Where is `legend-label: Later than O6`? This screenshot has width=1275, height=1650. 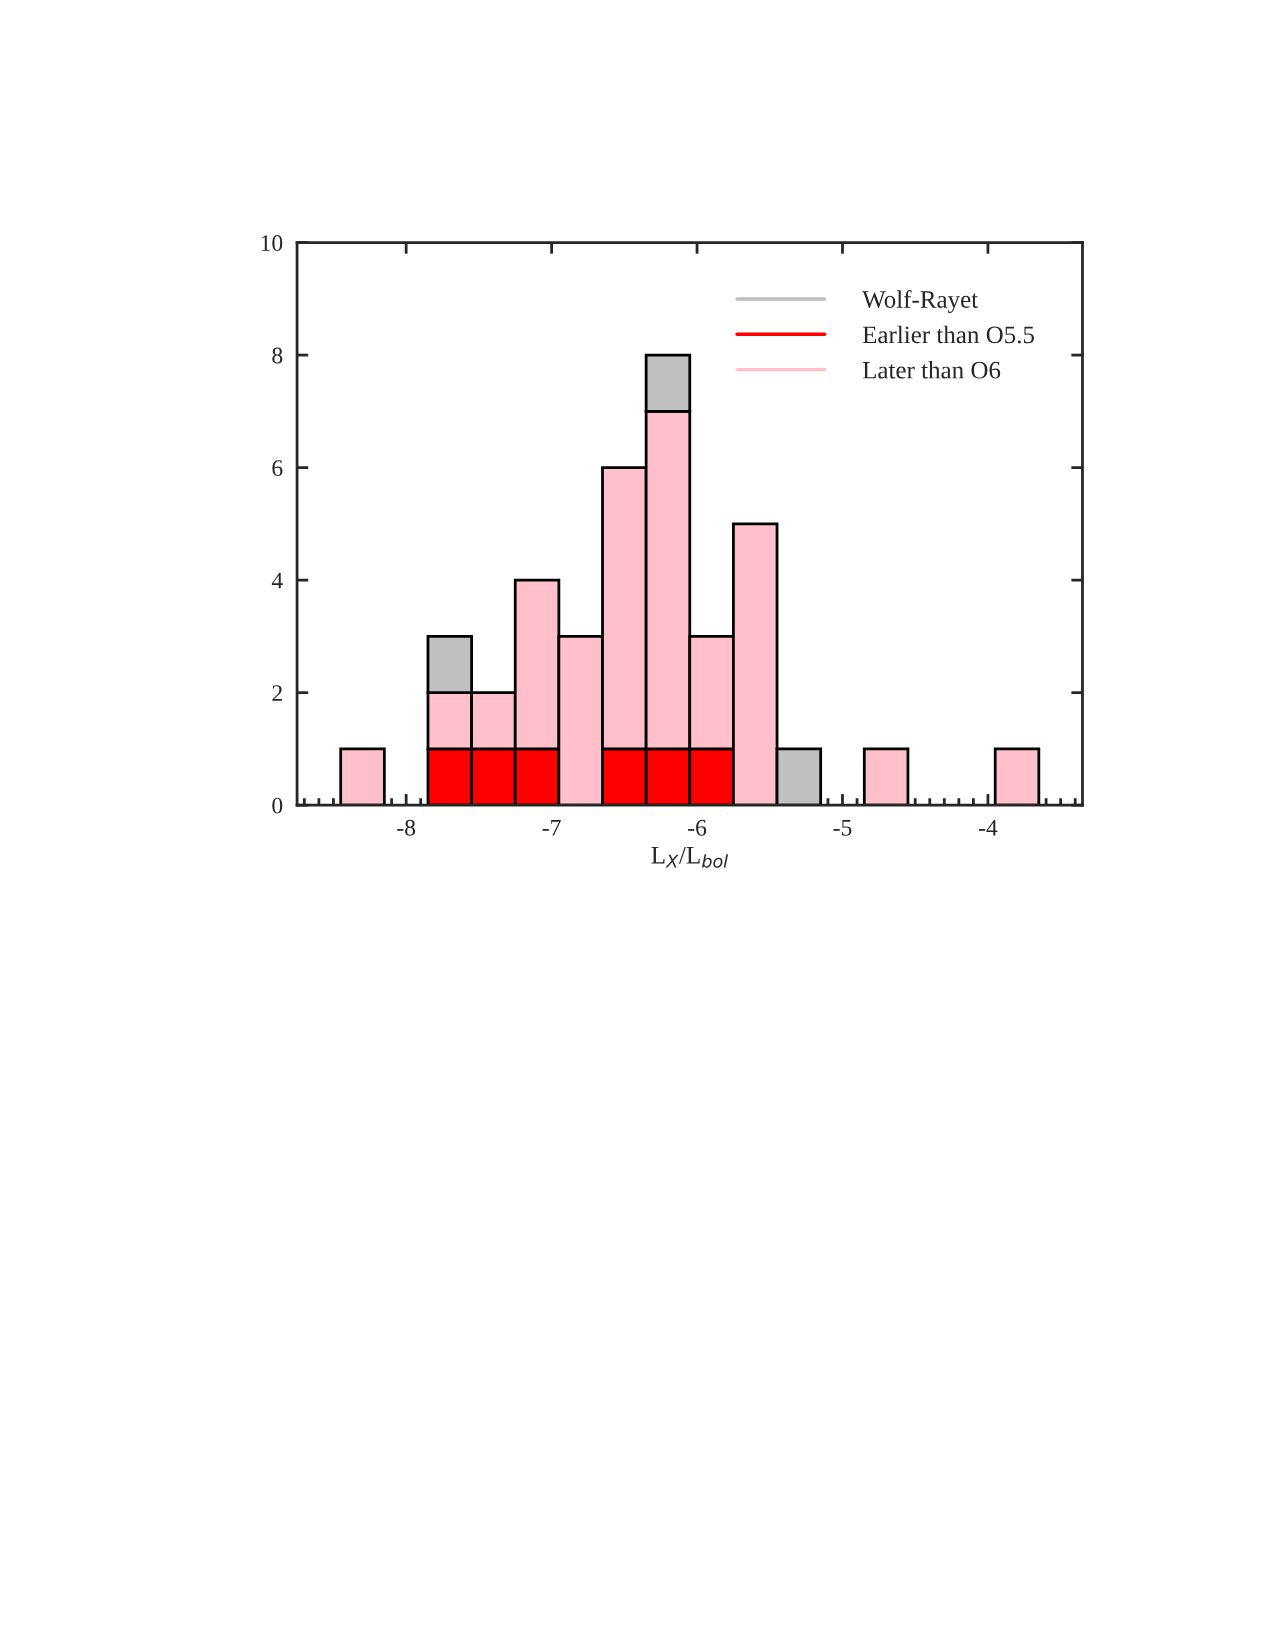 legend-label: Later than O6 is located at coordinates (931, 370).